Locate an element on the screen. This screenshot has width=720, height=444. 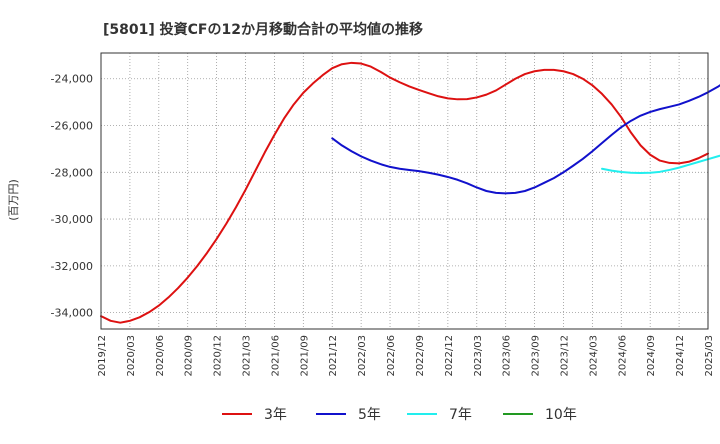
x-tick-label: 2020/06 is located at coordinates (160, 356).